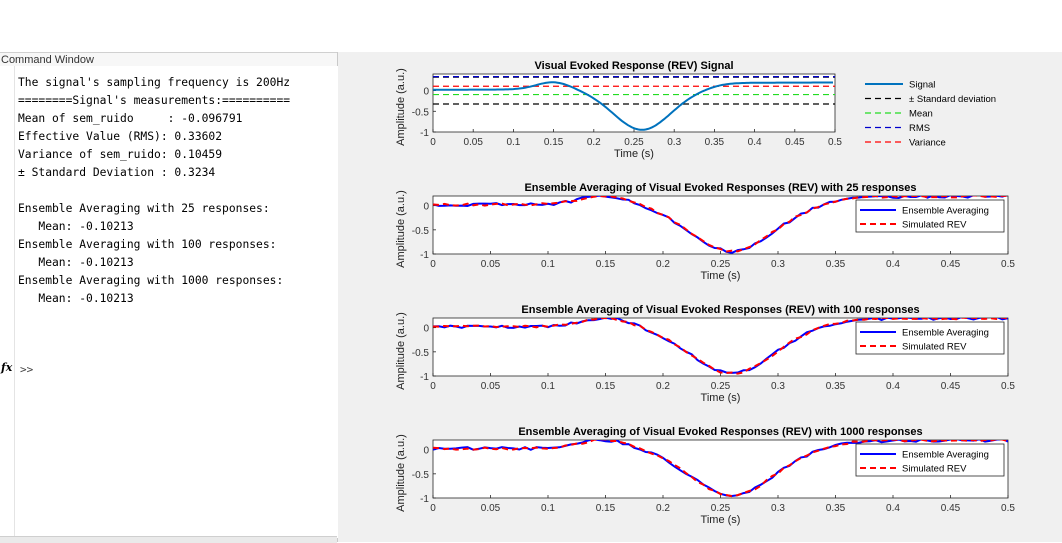  What do you see at coordinates (154, 82) in the screenshot?
I see `output-line: The signal's sampling frequency is 200Hz` at bounding box center [154, 82].